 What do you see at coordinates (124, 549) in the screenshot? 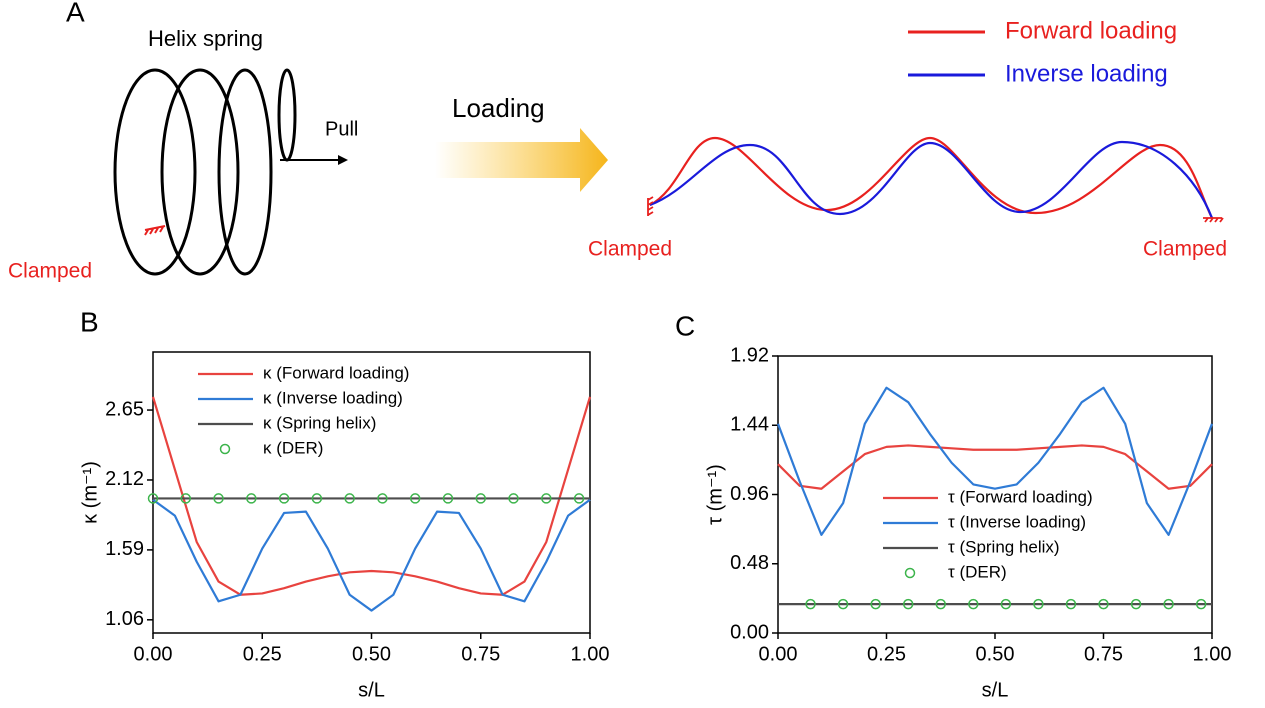
I see `y-tick-label: 1.59` at bounding box center [124, 549].